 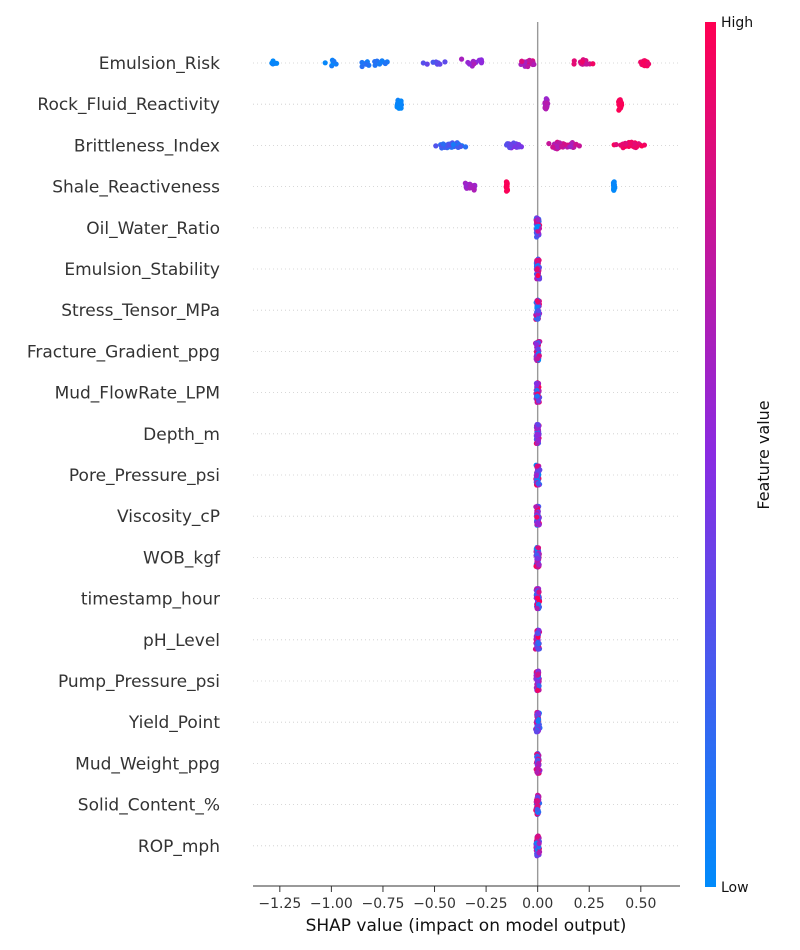 I want to click on x-ticks: −1.25 −1.00 −0.75 −0.50 −0.25 0.00 0.25 0.50, so click(x=457, y=899).